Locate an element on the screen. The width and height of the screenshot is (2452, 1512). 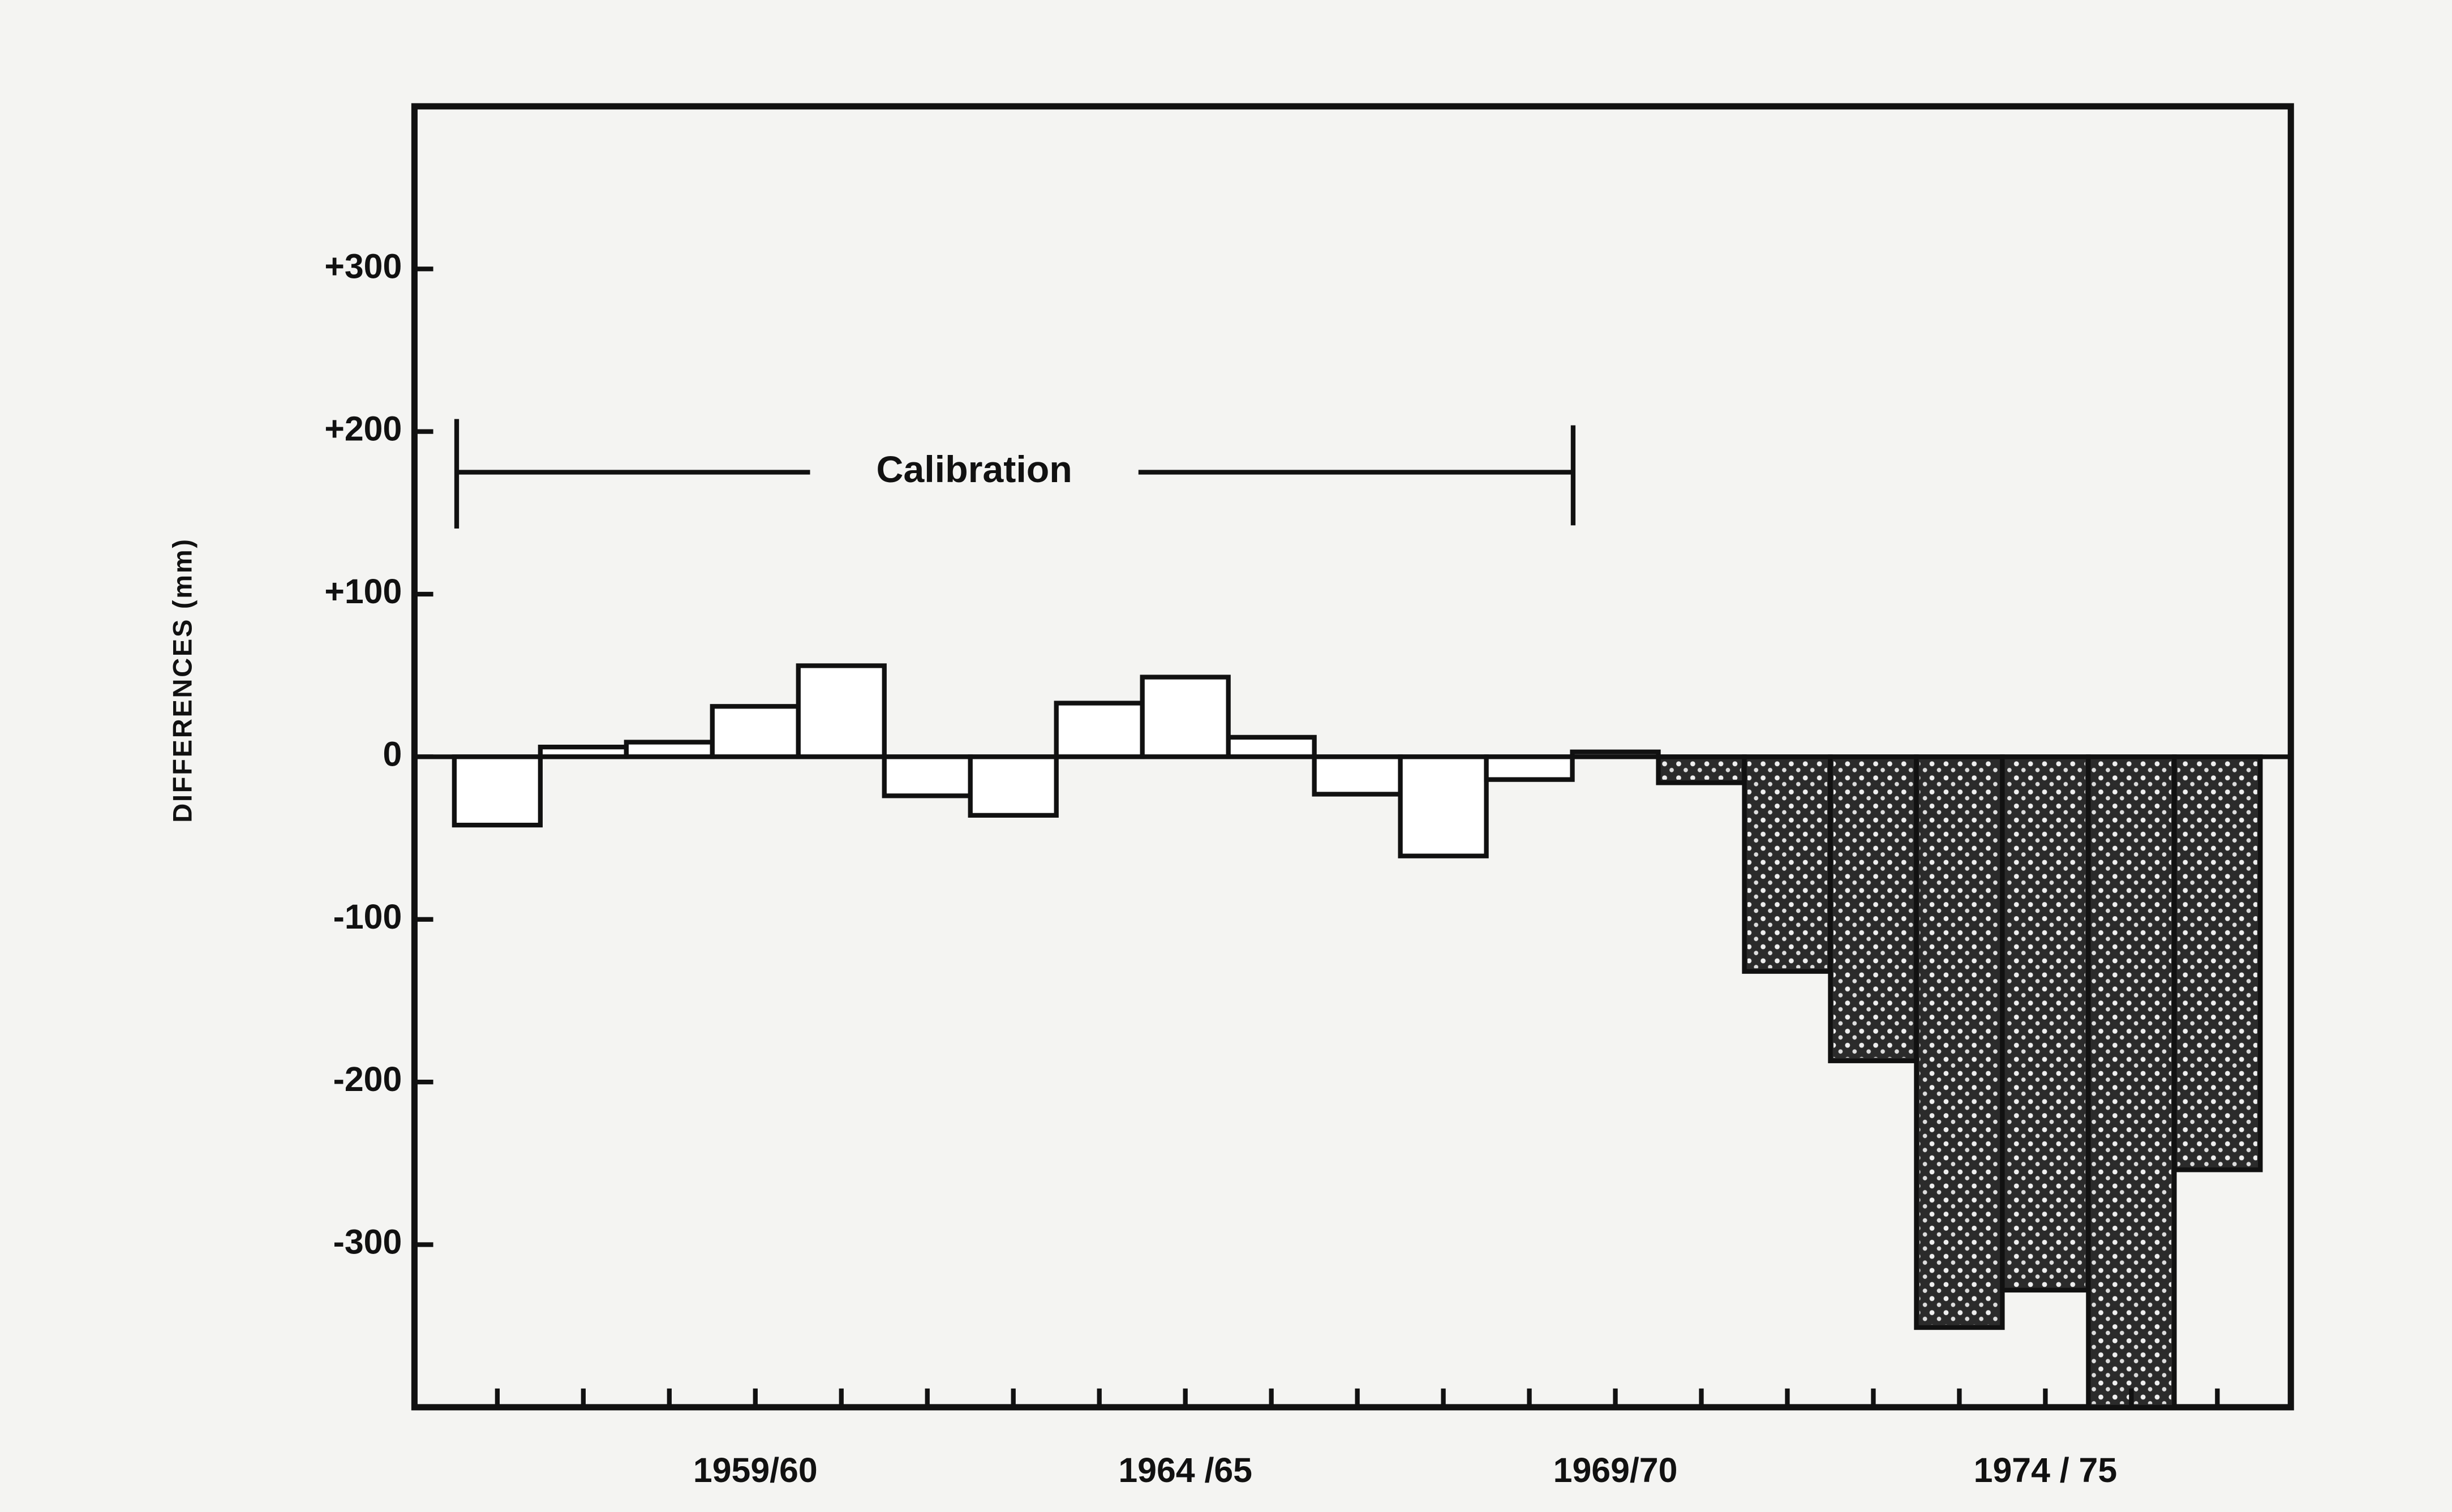
y-tick-label: -300 is located at coordinates (367, 1242).